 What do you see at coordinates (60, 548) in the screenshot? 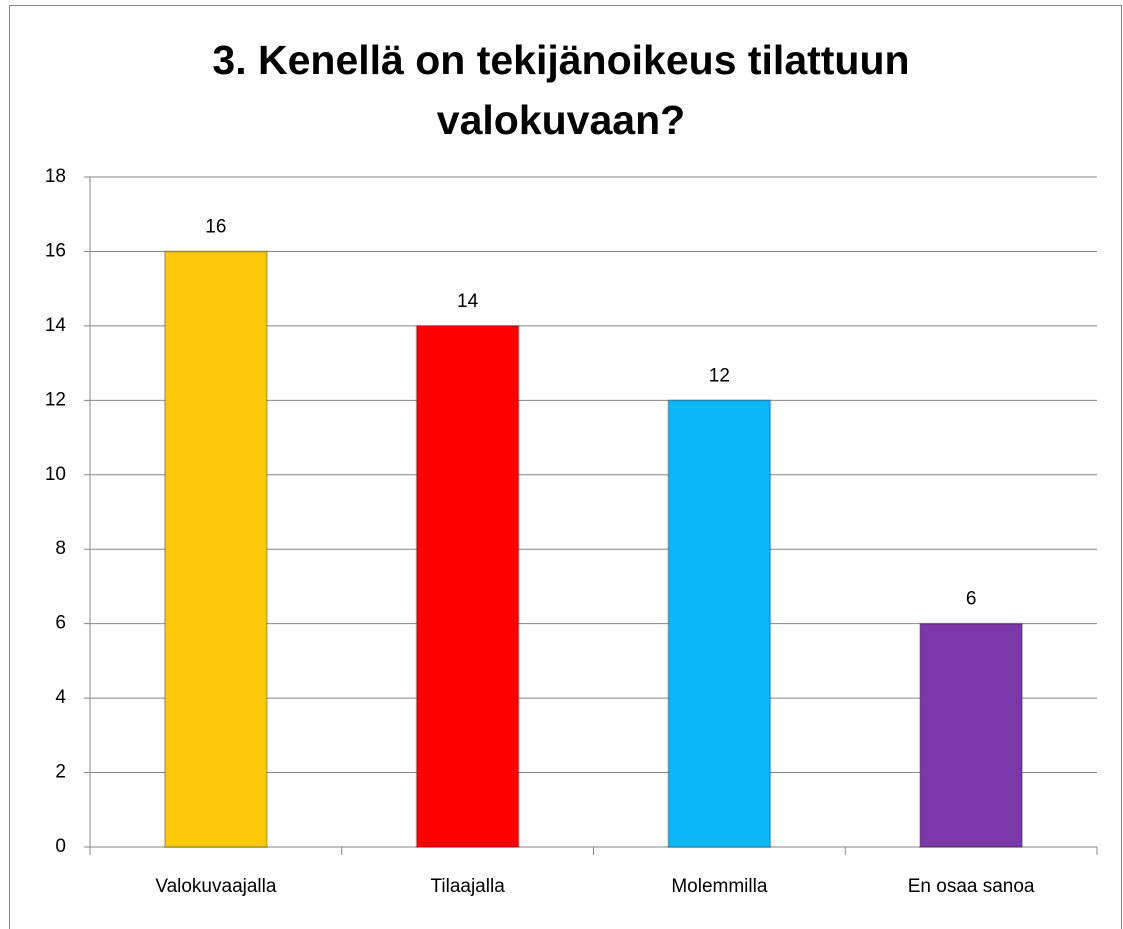
I see `y-tick-label: 8` at bounding box center [60, 548].